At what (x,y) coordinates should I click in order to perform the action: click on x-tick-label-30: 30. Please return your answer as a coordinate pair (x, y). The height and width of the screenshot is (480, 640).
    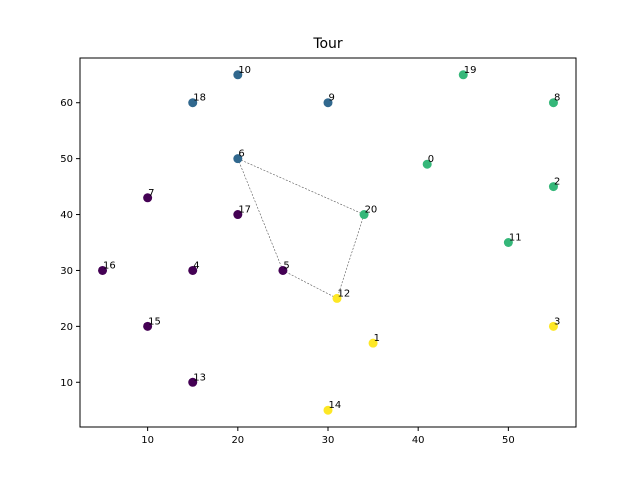
    Looking at the image, I should click on (328, 440).